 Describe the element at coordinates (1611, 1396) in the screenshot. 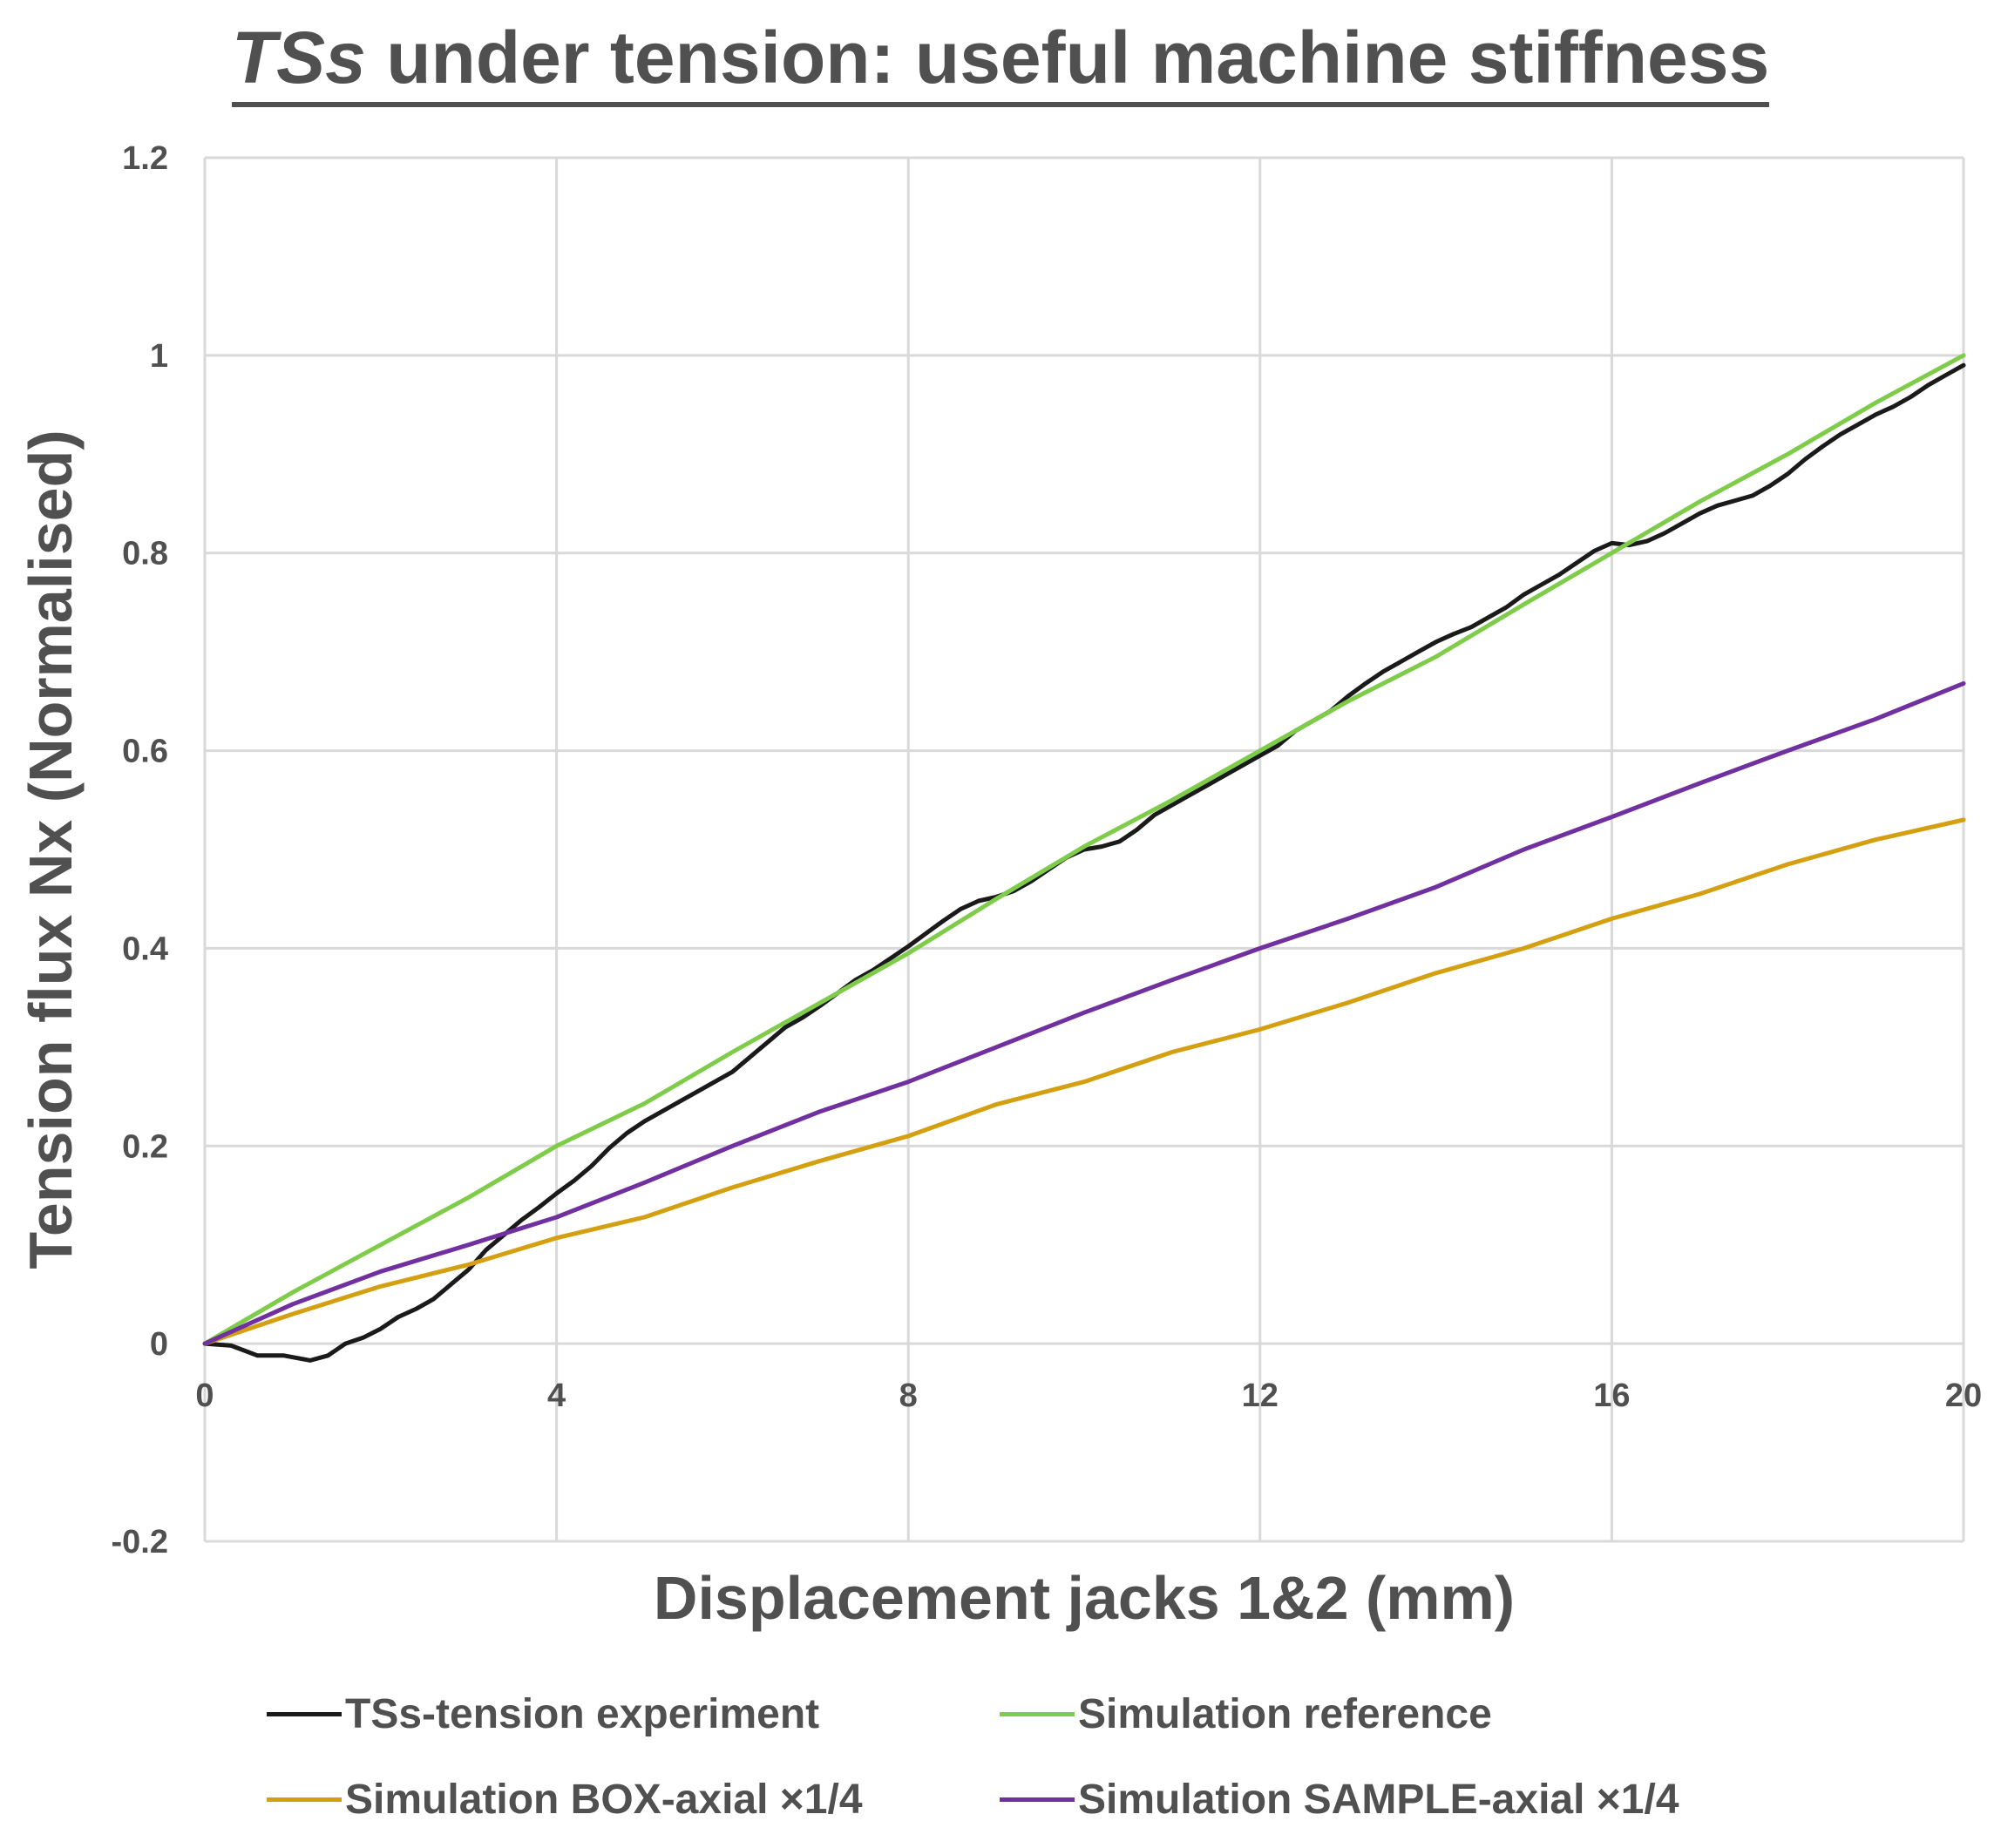

I see `x-tick-label: 16` at that location.